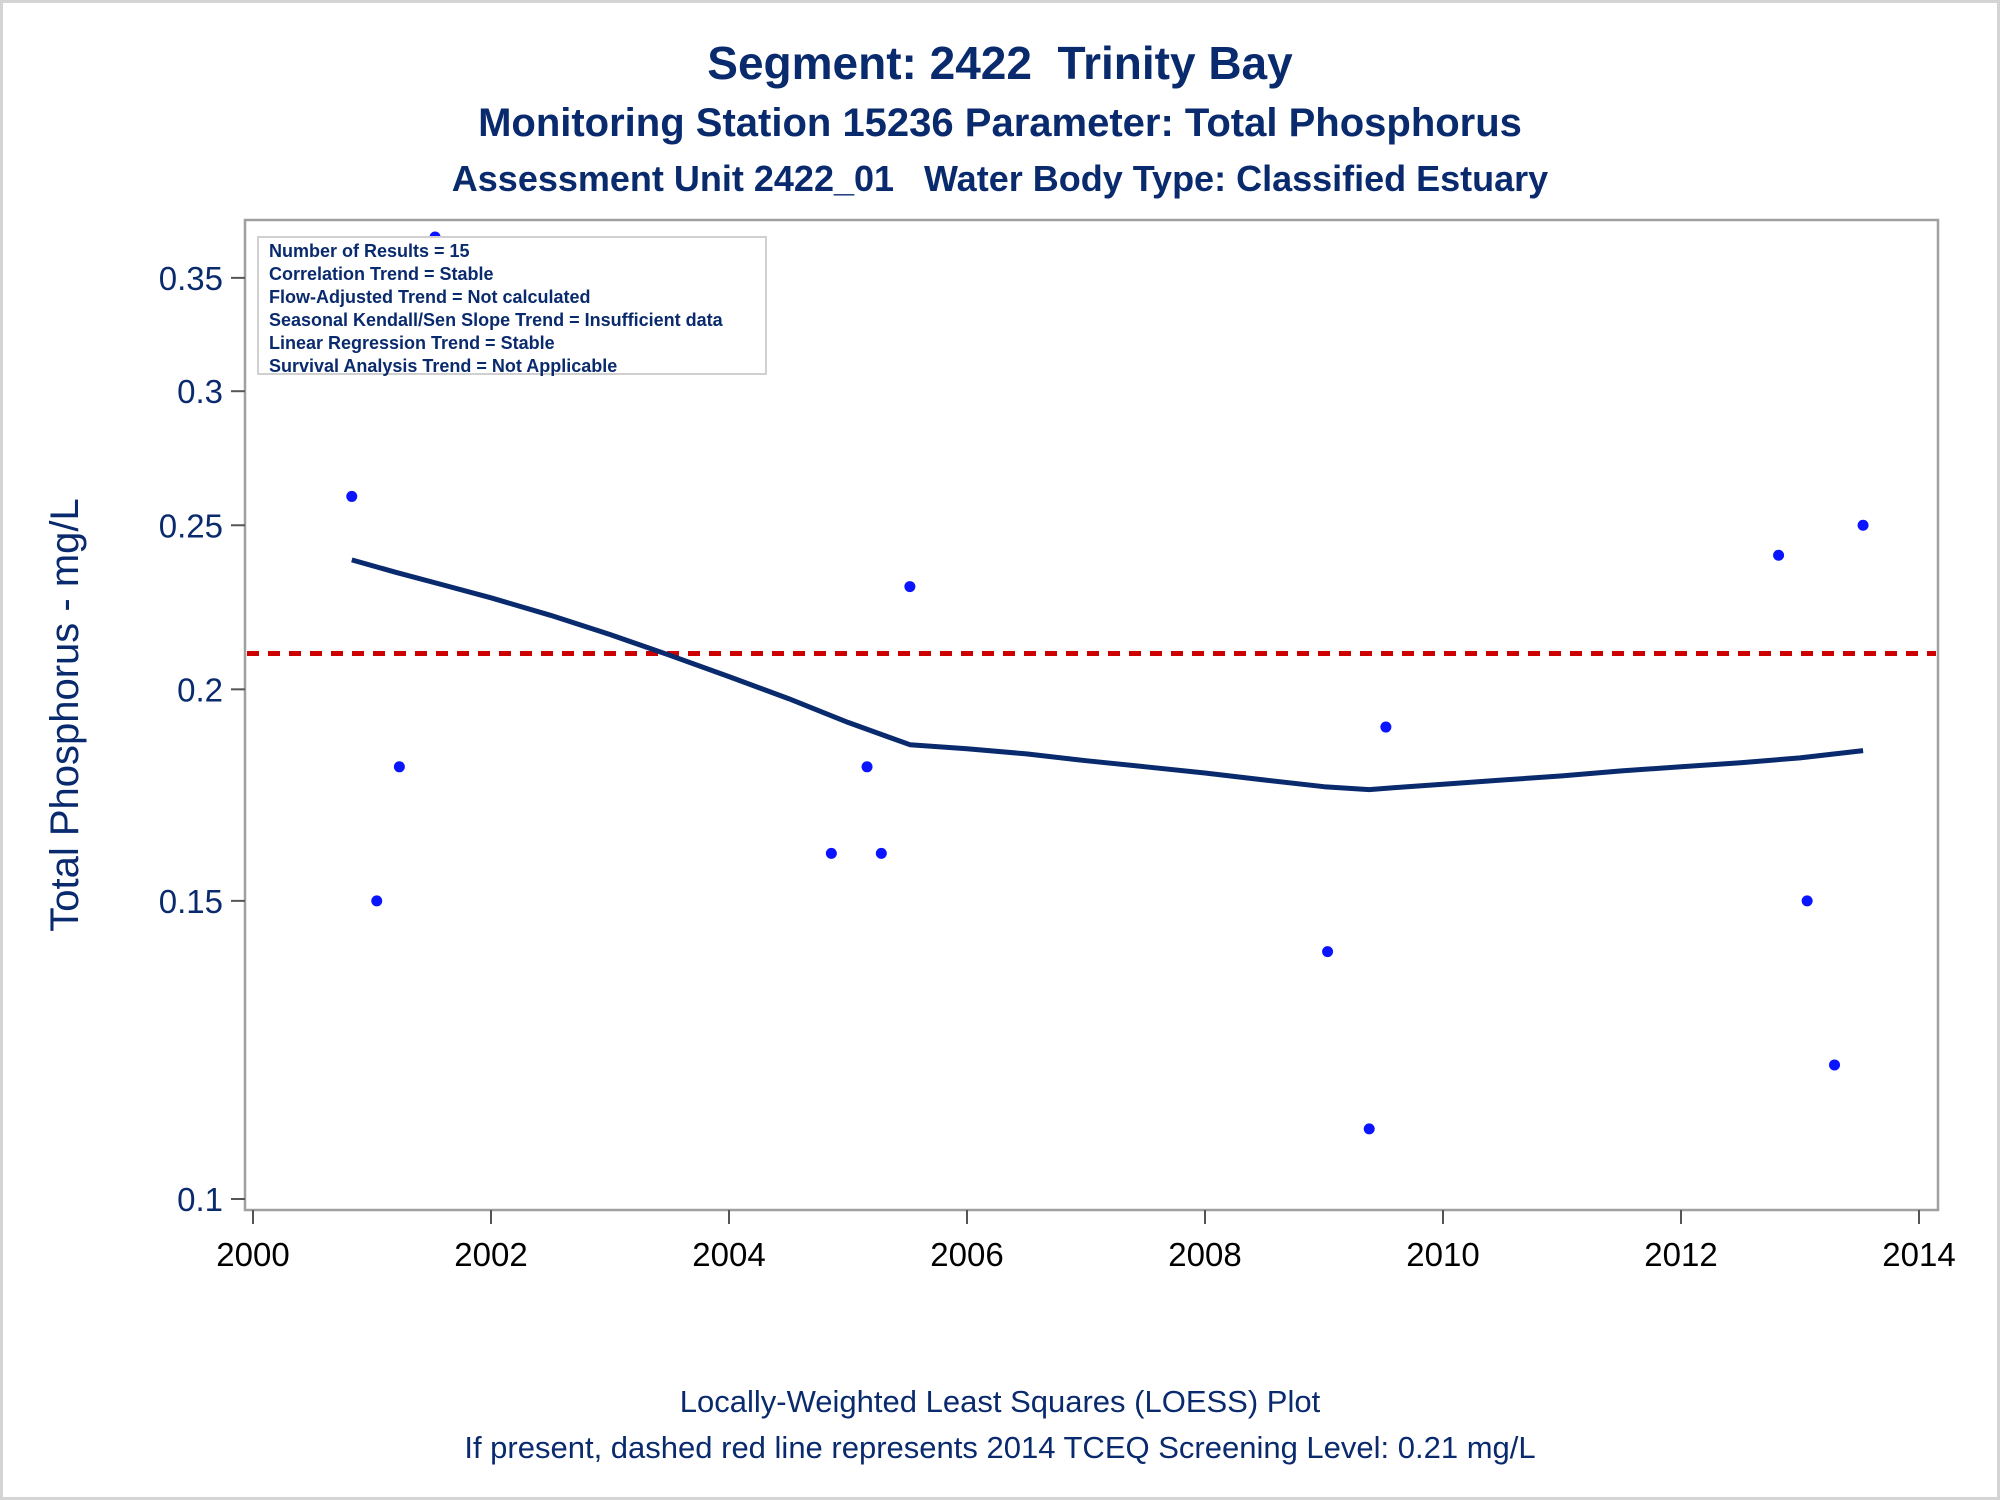 The height and width of the screenshot is (1500, 2000). I want to click on y-tick-label: 0.3, so click(200, 391).